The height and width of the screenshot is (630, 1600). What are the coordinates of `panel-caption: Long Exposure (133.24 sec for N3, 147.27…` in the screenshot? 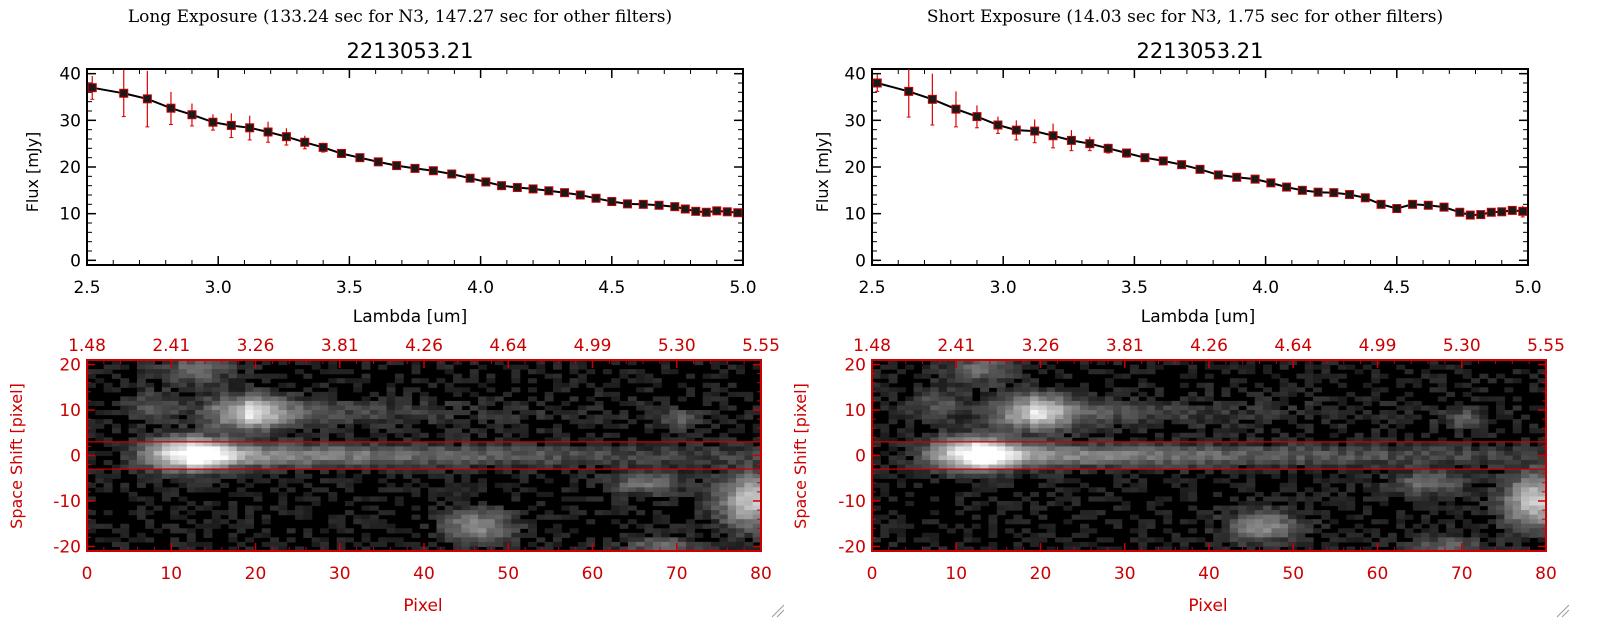 It's located at (400, 17).